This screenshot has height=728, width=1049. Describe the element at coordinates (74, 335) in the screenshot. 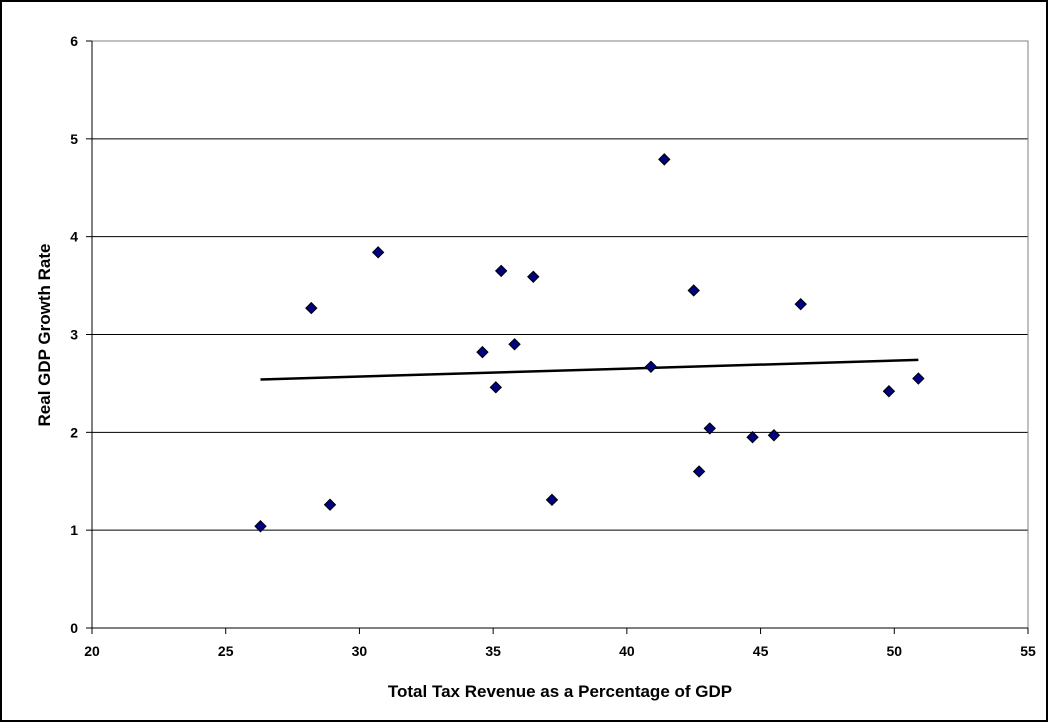

I see `y-tick-label: 3` at that location.